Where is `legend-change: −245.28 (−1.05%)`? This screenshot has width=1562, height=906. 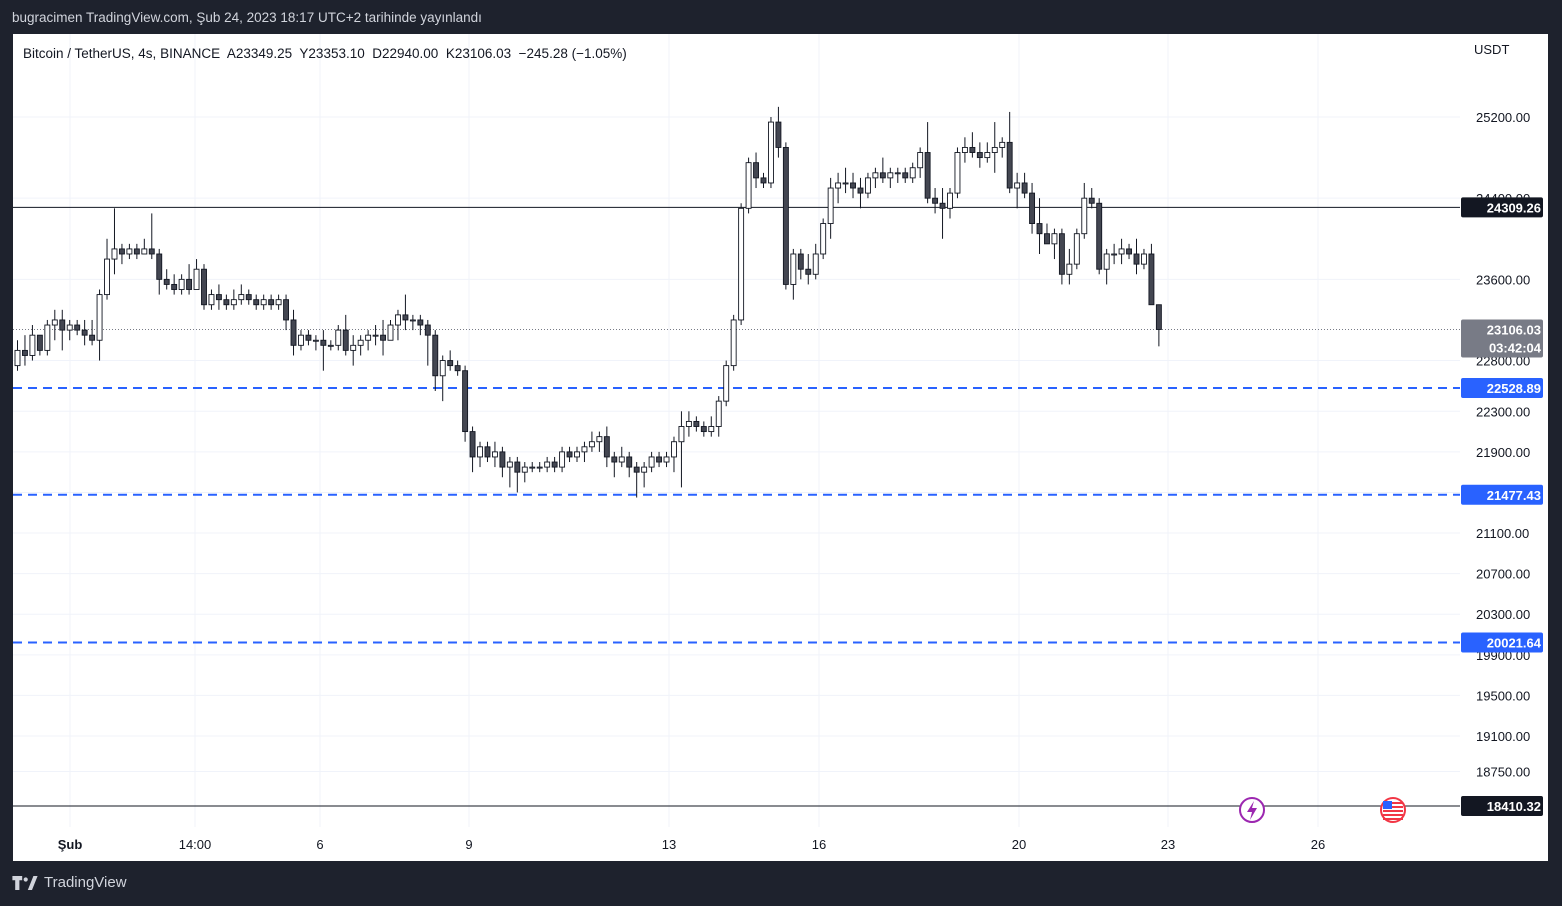
legend-change: −245.28 (−1.05%) is located at coordinates (572, 53).